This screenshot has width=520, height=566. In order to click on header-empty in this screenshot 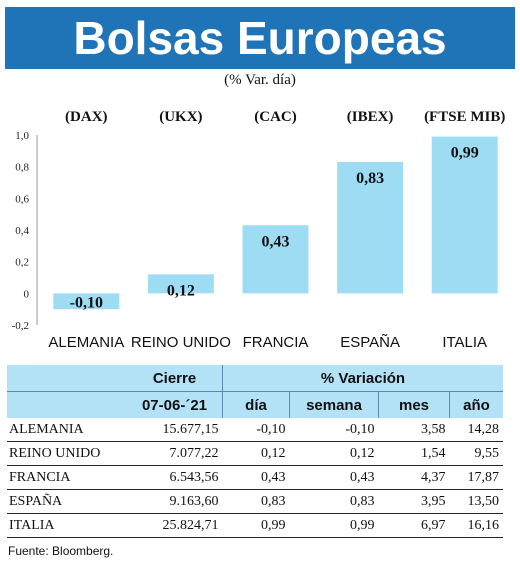, I will do `click(67, 378)`.